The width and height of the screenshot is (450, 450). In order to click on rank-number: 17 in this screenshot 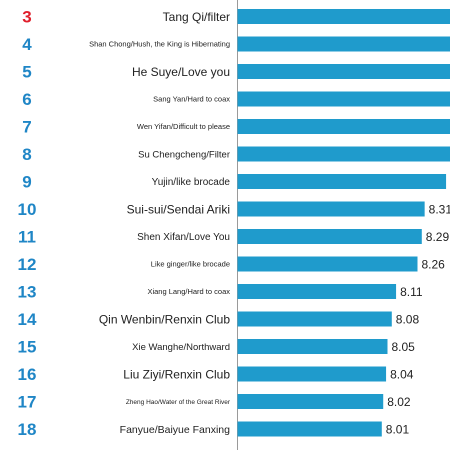, I will do `click(27, 402)`.